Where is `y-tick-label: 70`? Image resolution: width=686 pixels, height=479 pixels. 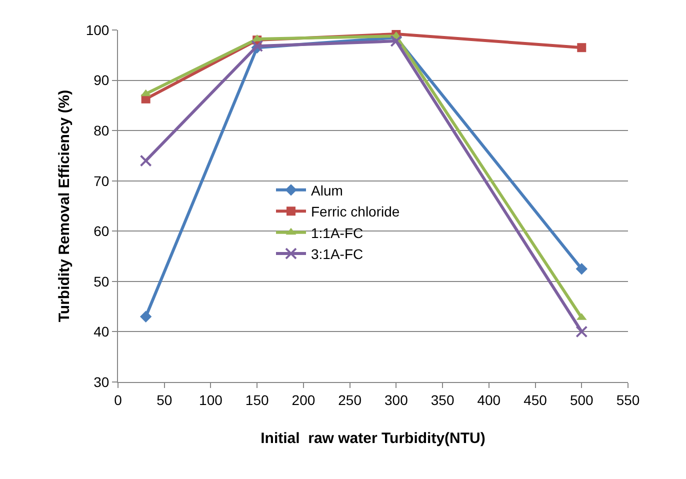 y-tick-label: 70 is located at coordinates (102, 180).